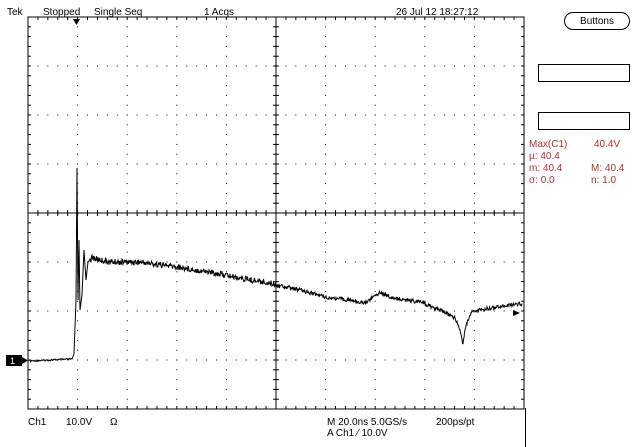 This screenshot has width=635, height=447. What do you see at coordinates (525, 427) in the screenshot?
I see `footer-divider` at bounding box center [525, 427].